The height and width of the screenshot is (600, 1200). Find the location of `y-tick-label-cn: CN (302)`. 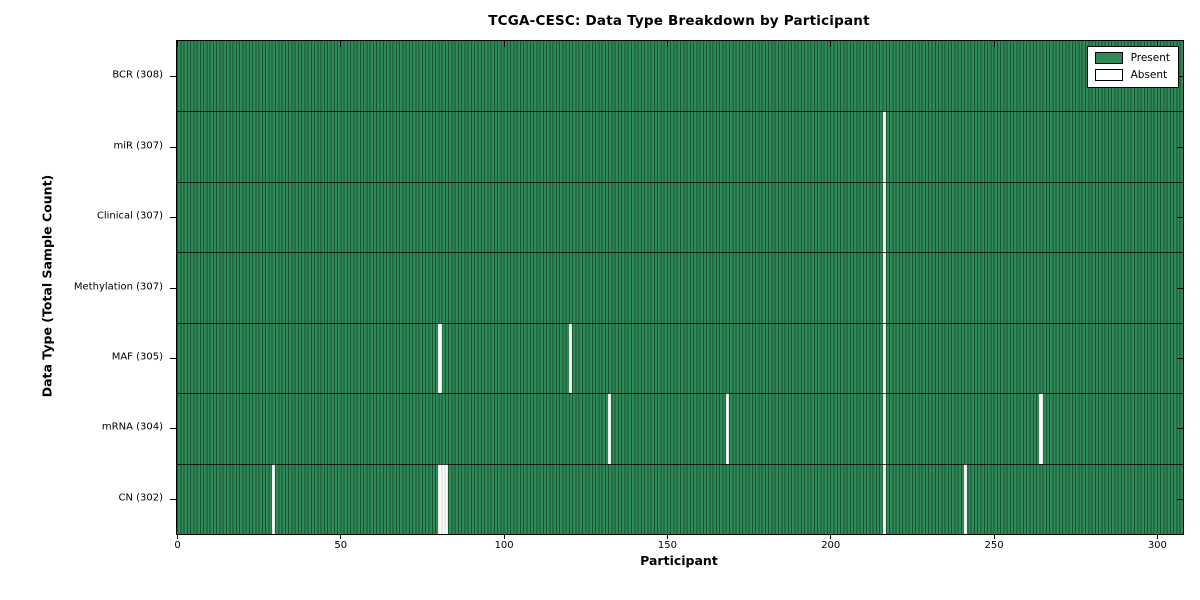

y-tick-label-cn: CN (302) is located at coordinates (140, 498).